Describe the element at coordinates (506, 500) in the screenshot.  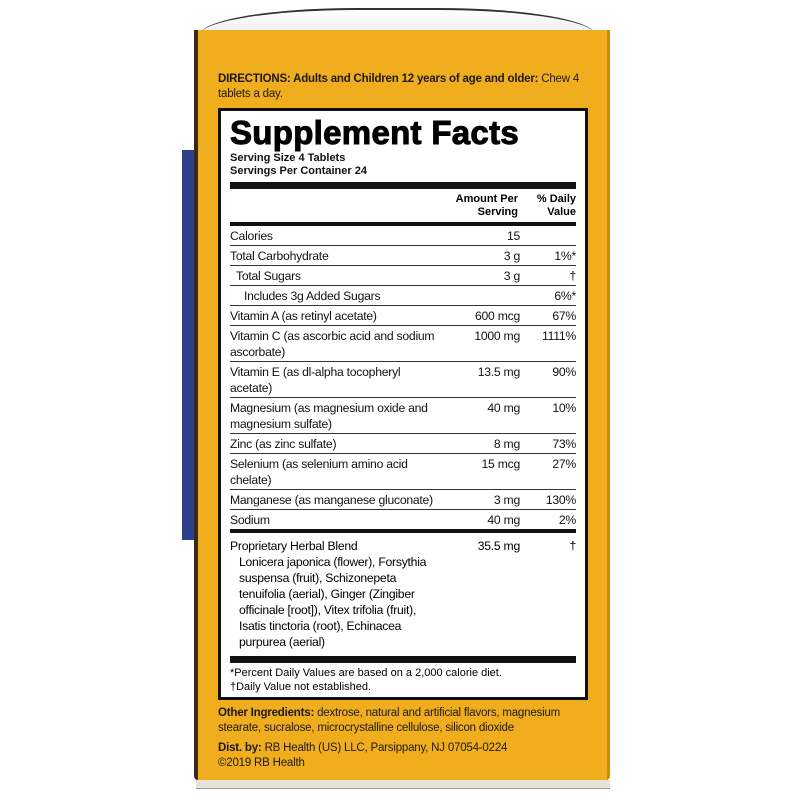
I see `nutrient-amount: 3 mg` at that location.